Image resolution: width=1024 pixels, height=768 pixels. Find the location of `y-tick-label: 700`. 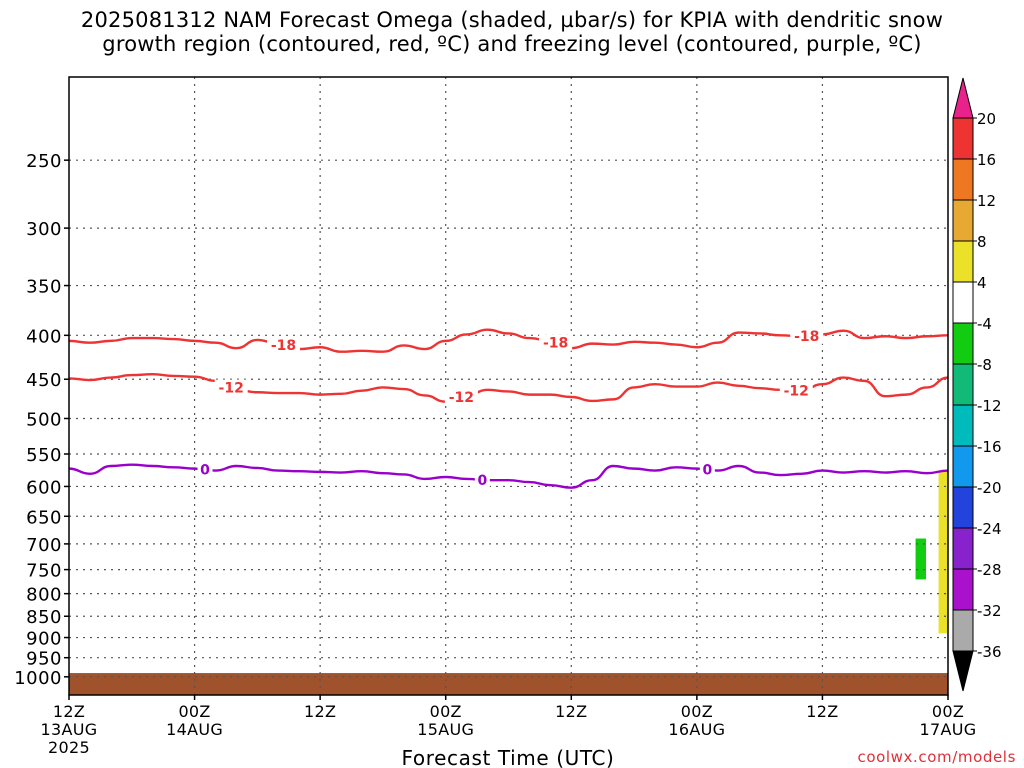

y-tick-label: 700 is located at coordinates (44, 545).